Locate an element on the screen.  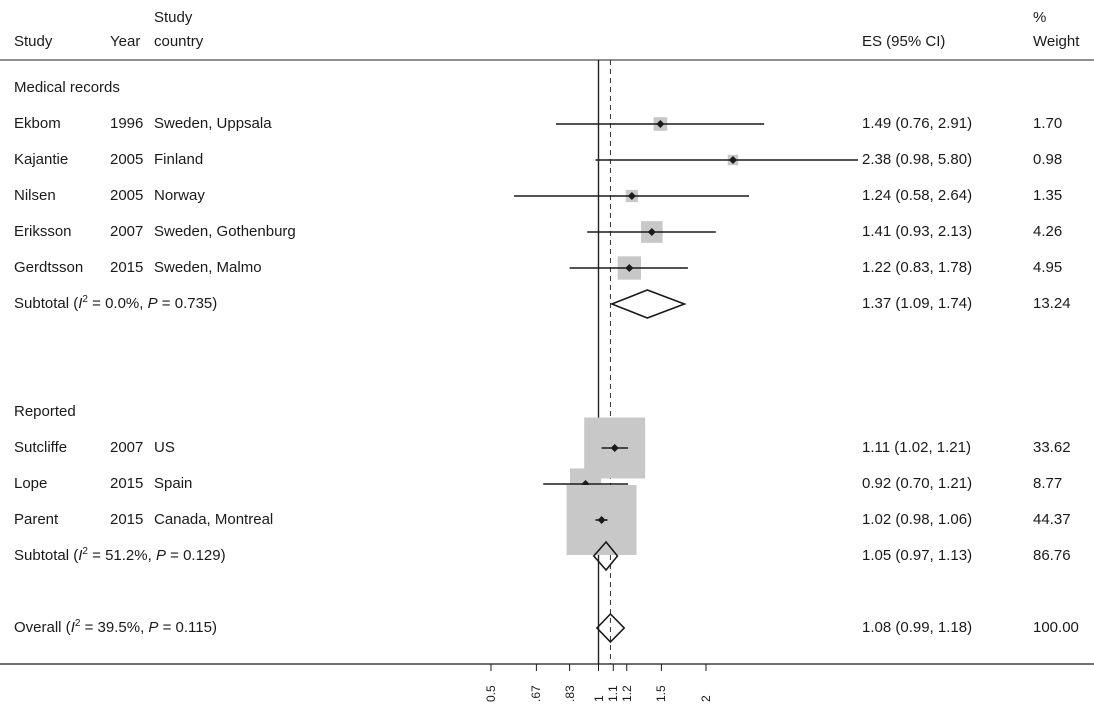
group-0-study-1-year: 2005 is located at coordinates (127, 159).